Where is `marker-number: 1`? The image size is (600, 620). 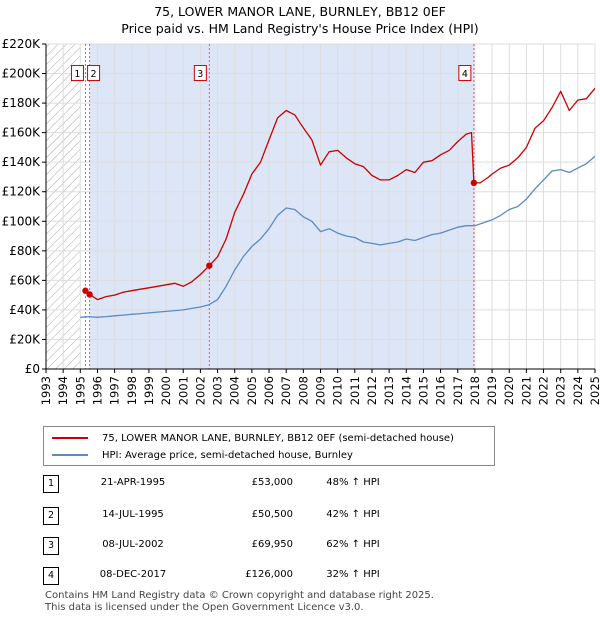 marker-number: 1 is located at coordinates (77, 74).